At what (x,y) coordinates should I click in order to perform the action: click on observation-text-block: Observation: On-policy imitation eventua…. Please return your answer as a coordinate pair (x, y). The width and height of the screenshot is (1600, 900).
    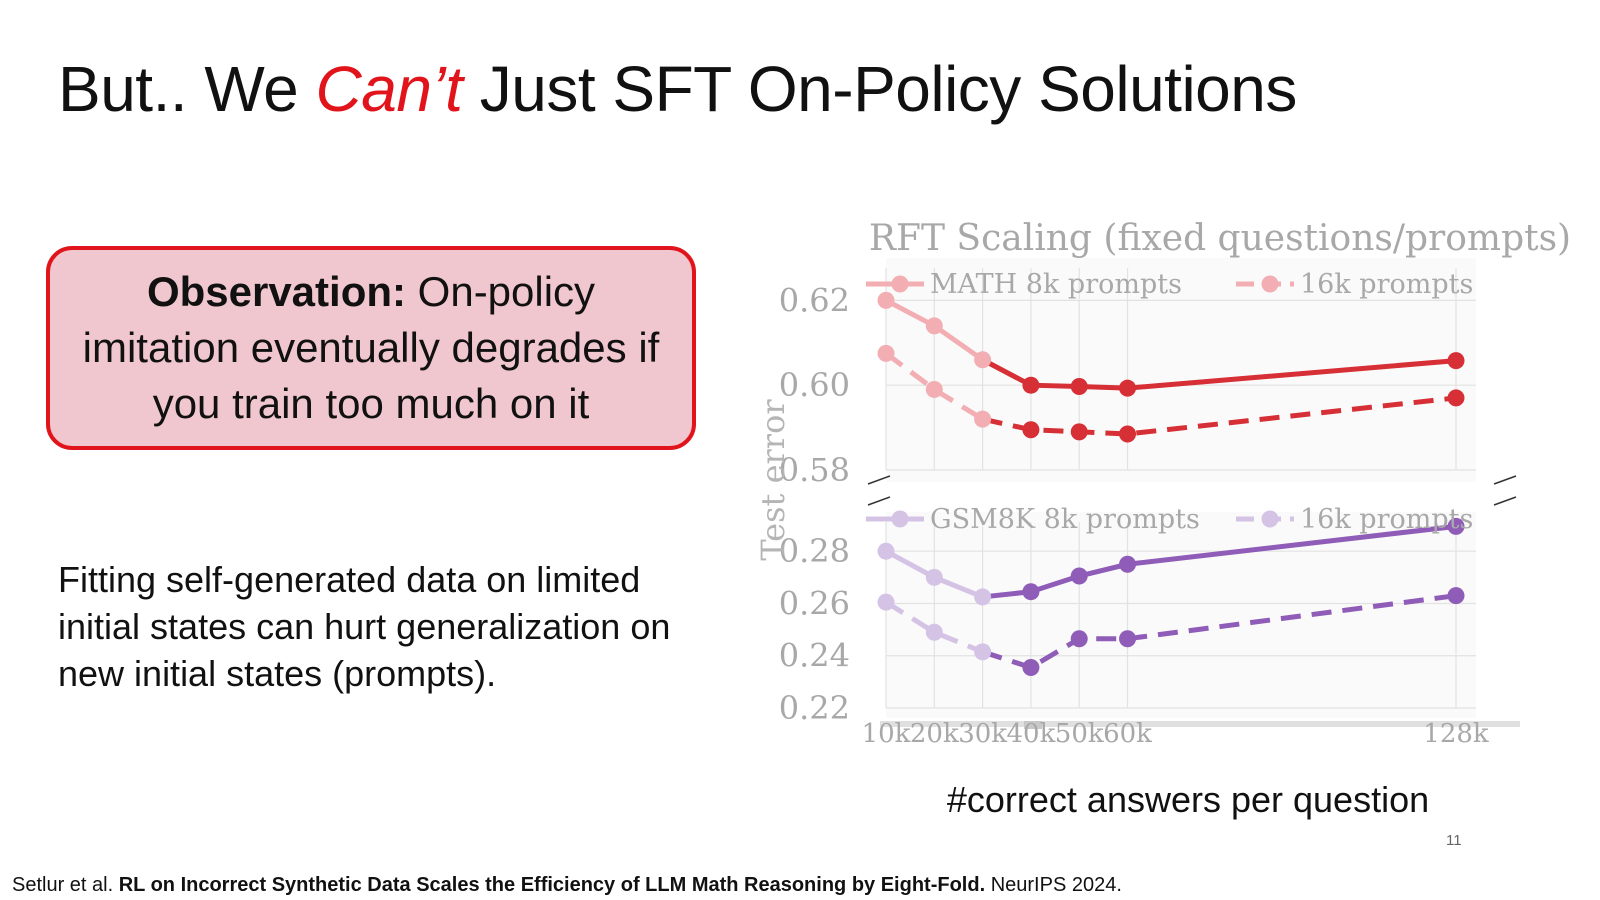
    Looking at the image, I should click on (371, 348).